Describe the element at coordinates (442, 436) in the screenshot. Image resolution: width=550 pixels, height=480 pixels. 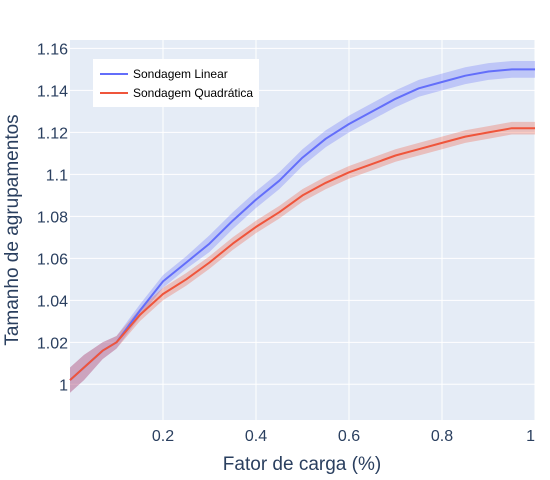
I see `x-tick-label: 0.8` at that location.